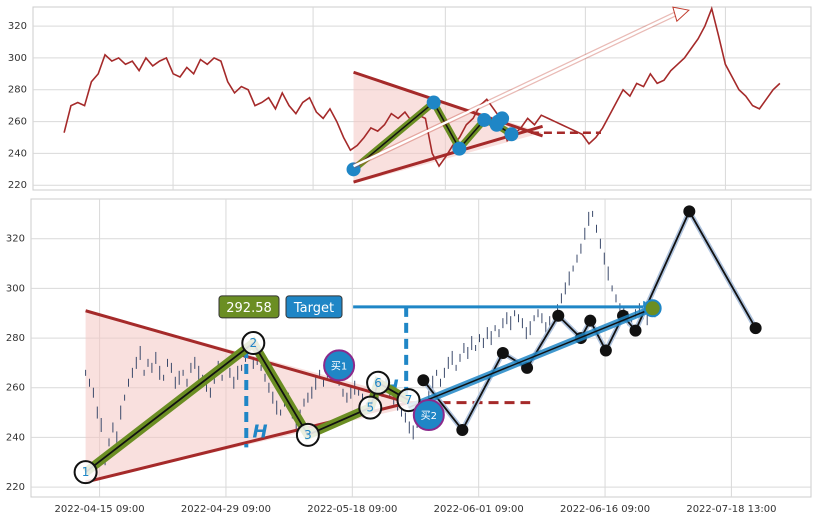 This screenshot has height=520, width=819. I want to click on pattern-point-label: 3, so click(308, 435).